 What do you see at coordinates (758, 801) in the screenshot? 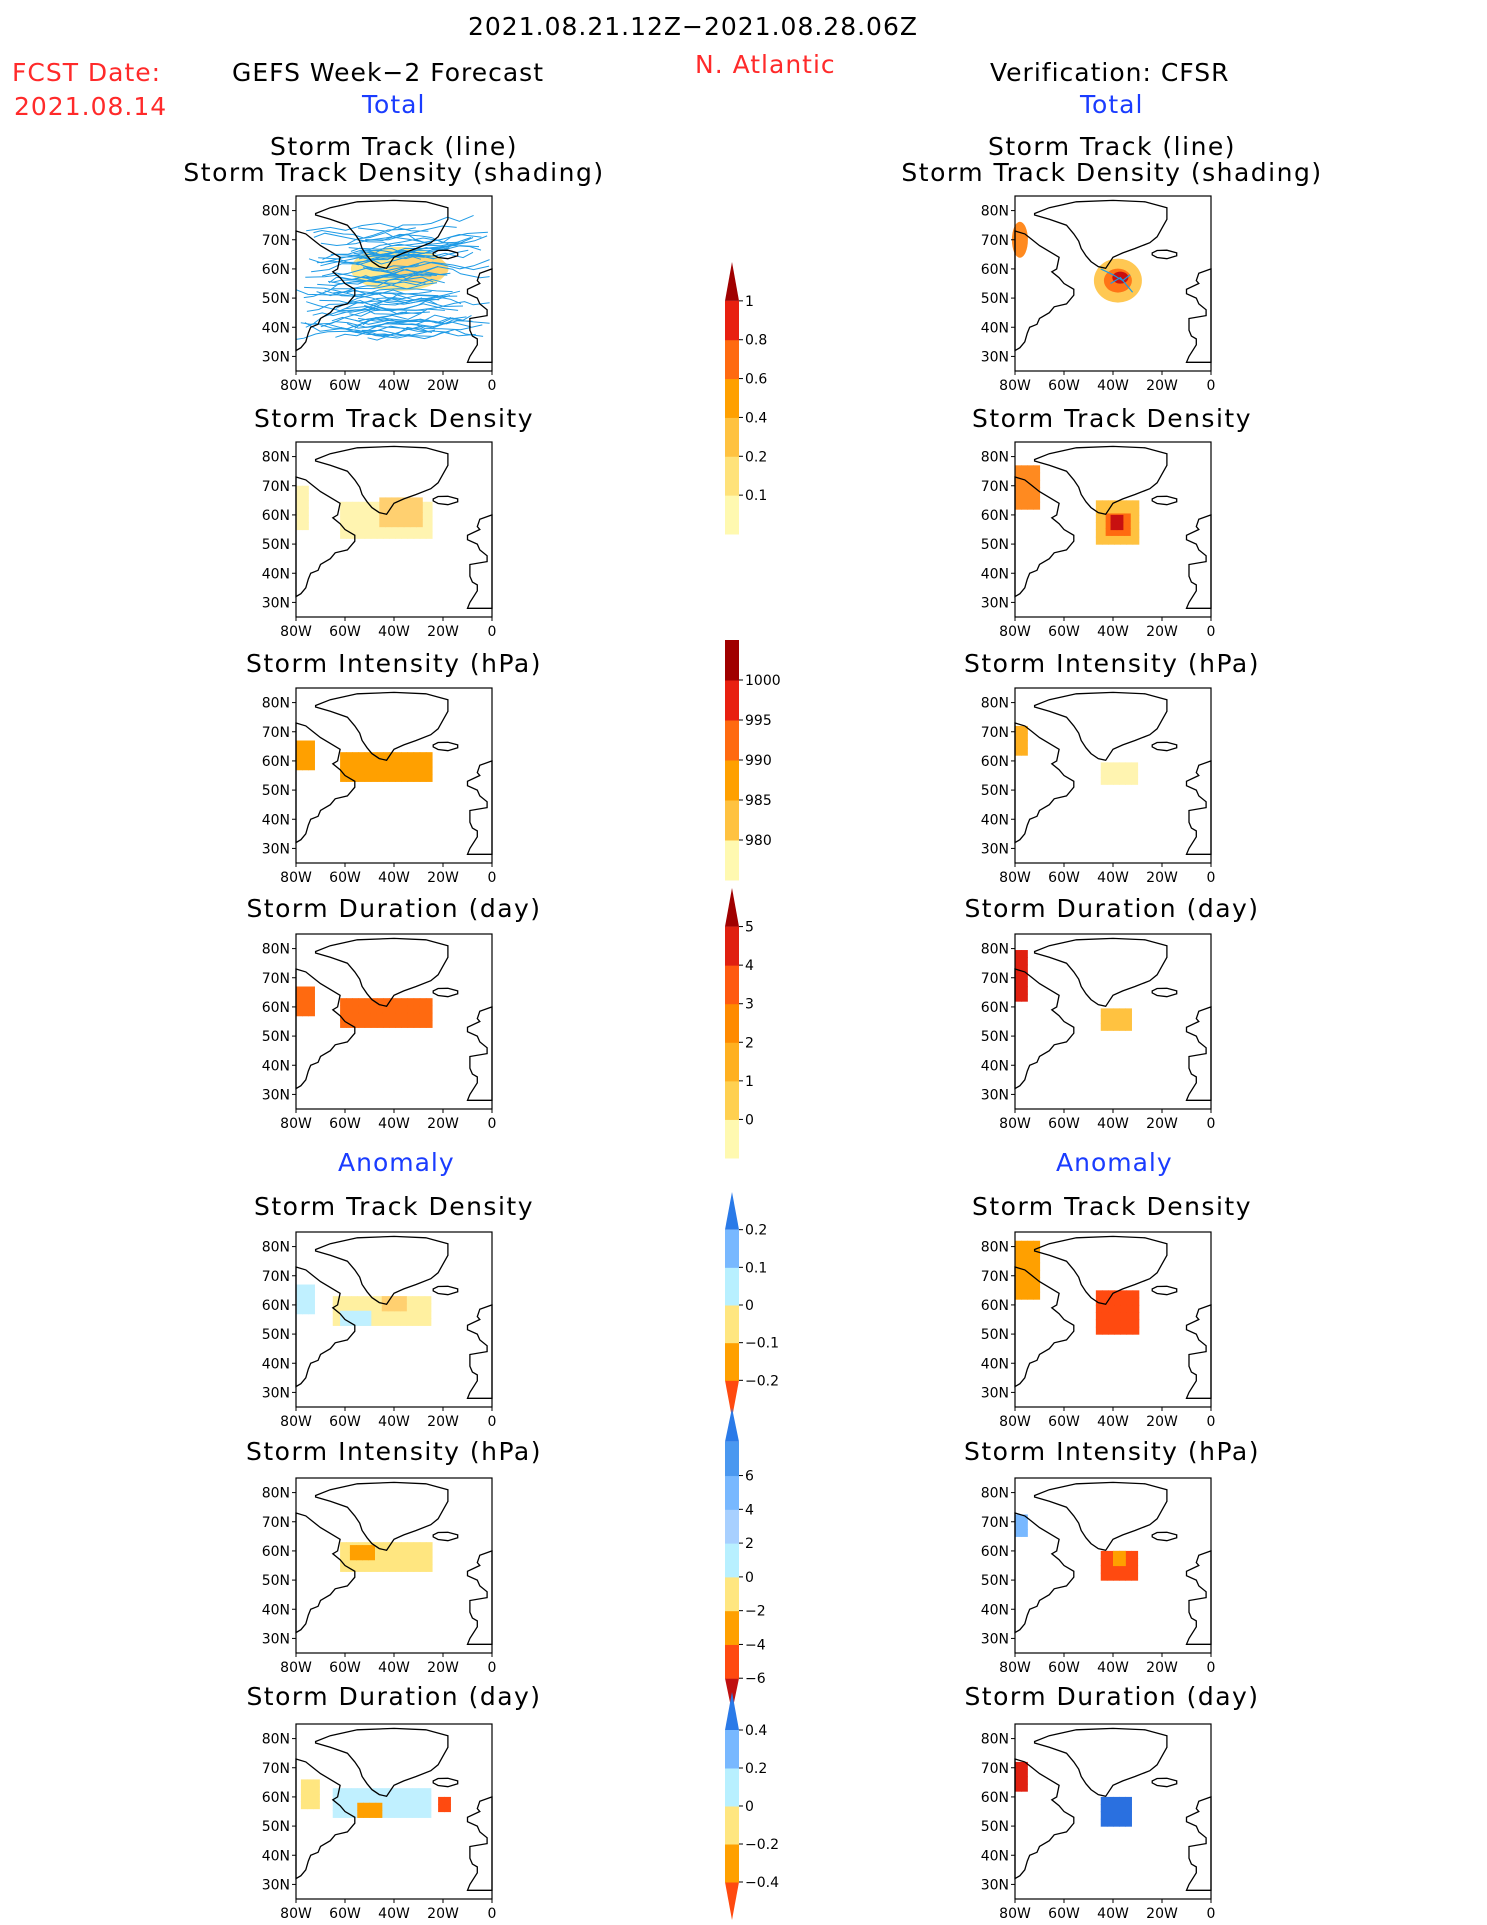
I see `colorbar-tick-label: 985` at bounding box center [758, 801].